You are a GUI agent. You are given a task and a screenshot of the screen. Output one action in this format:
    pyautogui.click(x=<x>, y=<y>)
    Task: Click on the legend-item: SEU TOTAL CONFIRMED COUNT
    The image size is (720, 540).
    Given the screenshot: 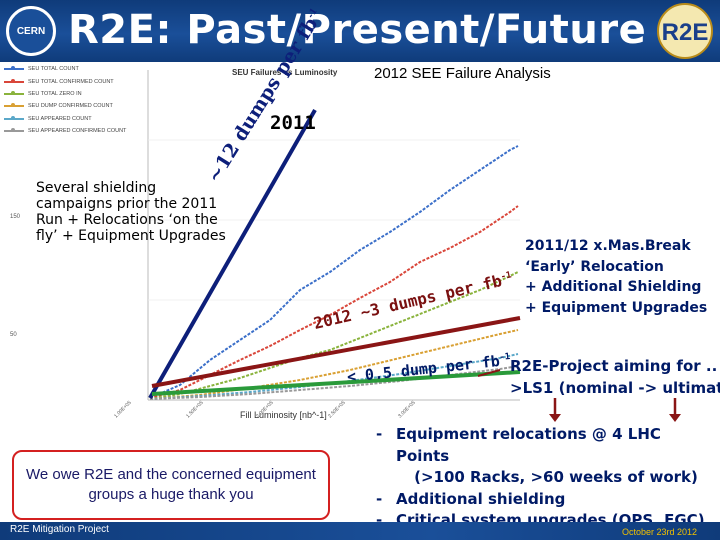 What is the action you would take?
    pyautogui.click(x=74, y=81)
    